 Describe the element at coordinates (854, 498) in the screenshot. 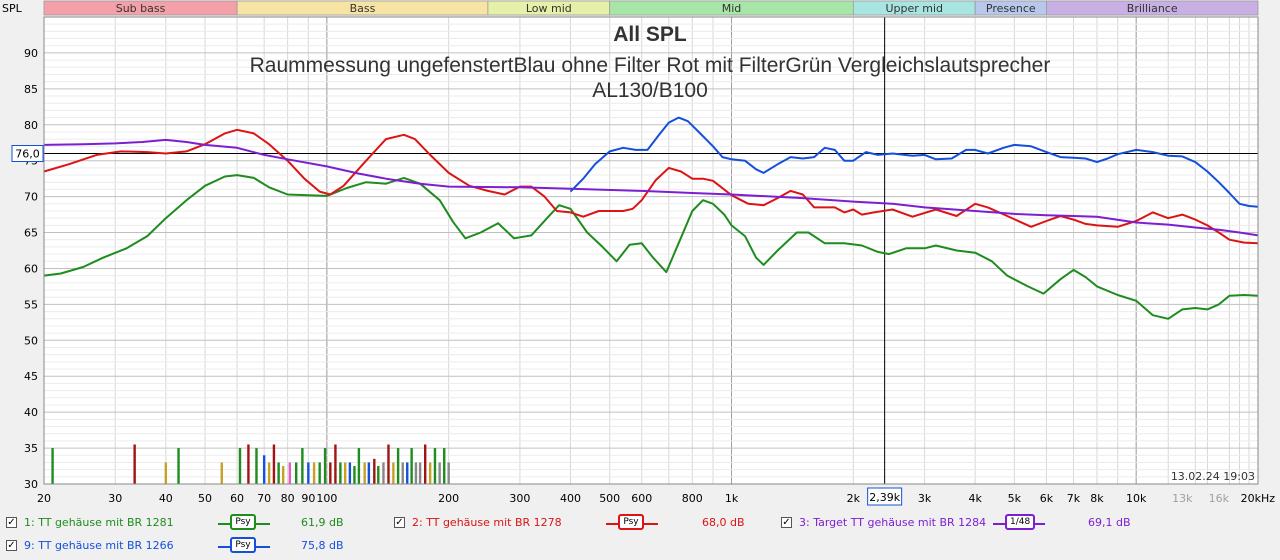

I see `x-tick-label: 2k` at that location.